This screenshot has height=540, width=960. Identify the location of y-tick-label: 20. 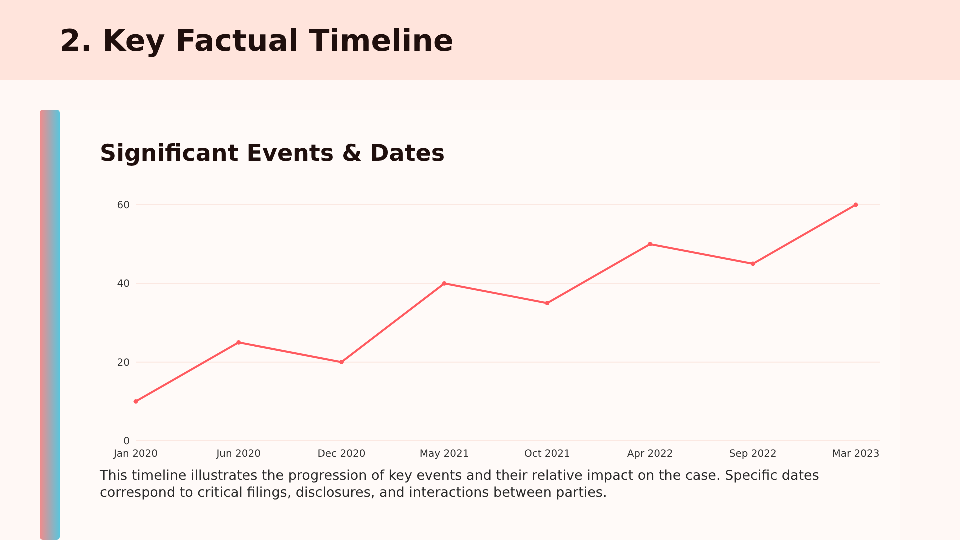
(123, 363).